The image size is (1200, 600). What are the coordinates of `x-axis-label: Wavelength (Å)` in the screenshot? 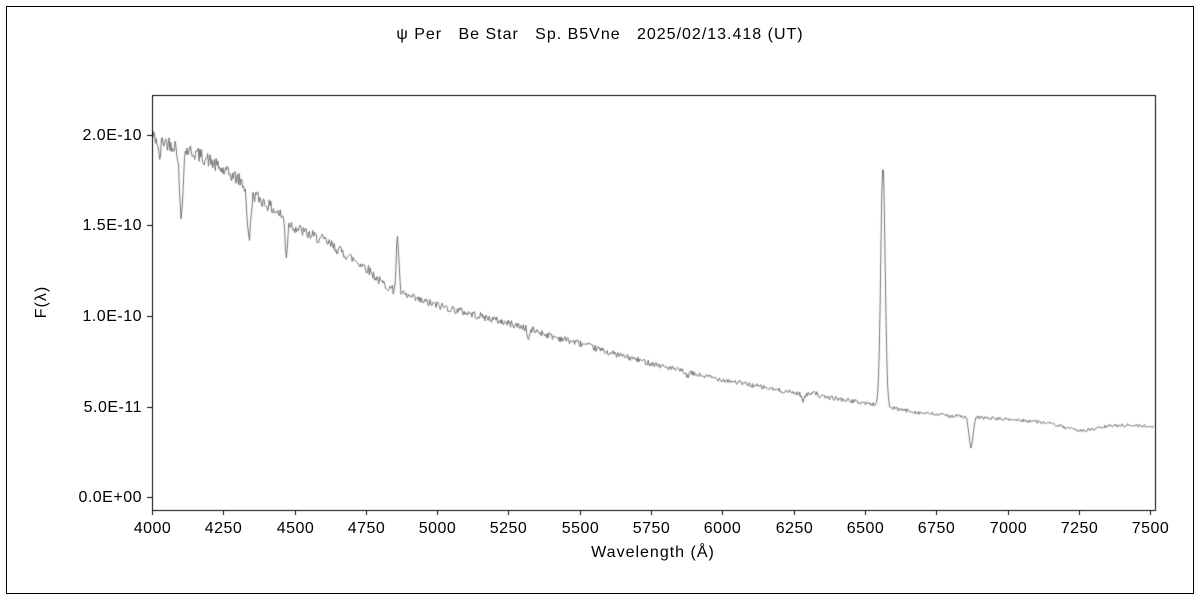 It's located at (653, 552).